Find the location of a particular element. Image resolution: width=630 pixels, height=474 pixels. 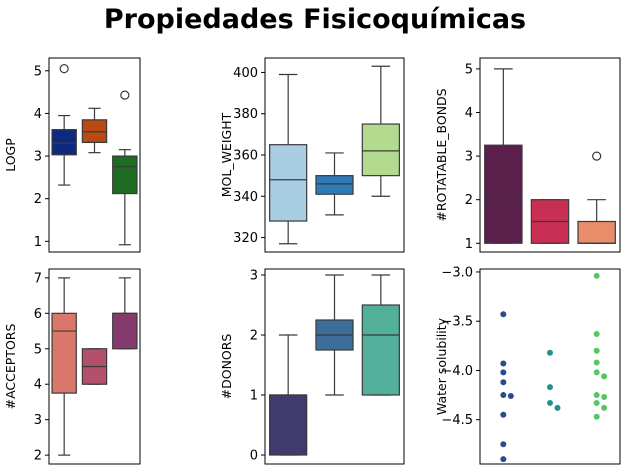

y-tick-label: −3.5 is located at coordinates (457, 322).